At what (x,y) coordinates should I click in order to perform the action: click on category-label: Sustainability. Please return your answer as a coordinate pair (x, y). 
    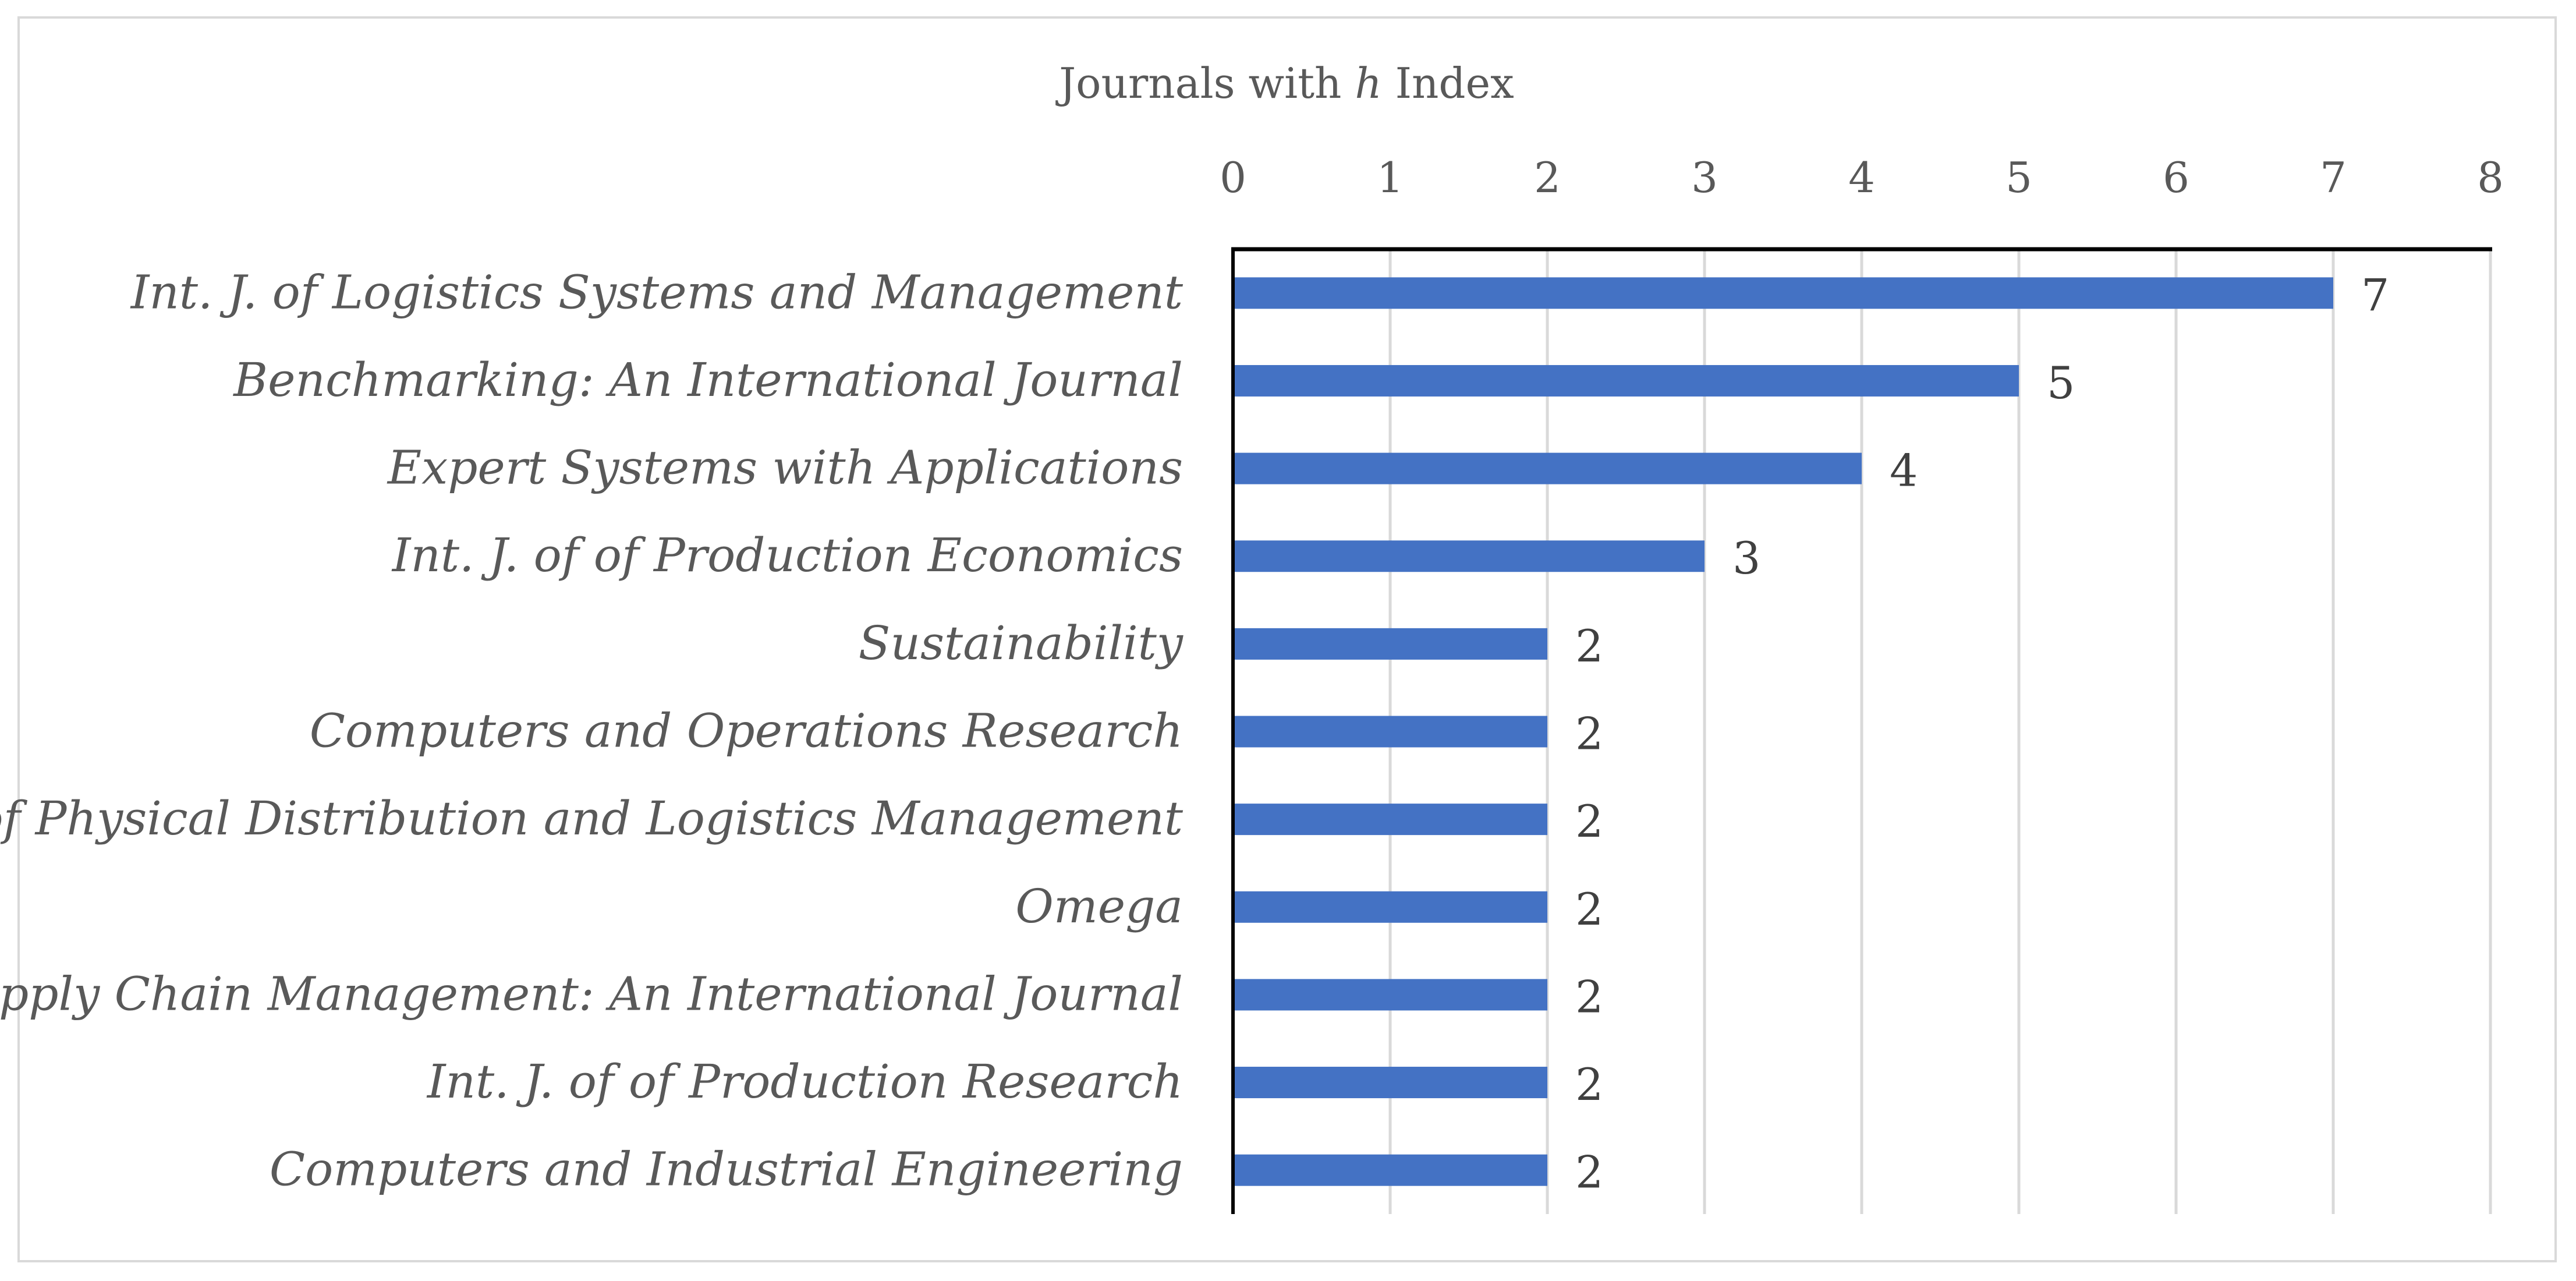
    Looking at the image, I should click on (1021, 643).